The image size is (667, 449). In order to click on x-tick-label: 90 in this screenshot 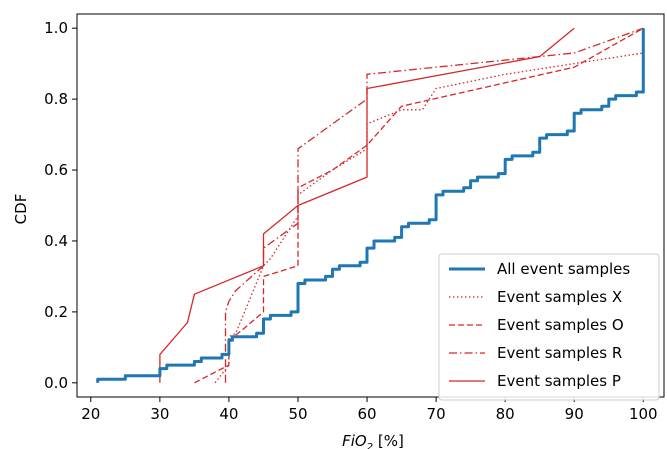, I will do `click(574, 414)`.